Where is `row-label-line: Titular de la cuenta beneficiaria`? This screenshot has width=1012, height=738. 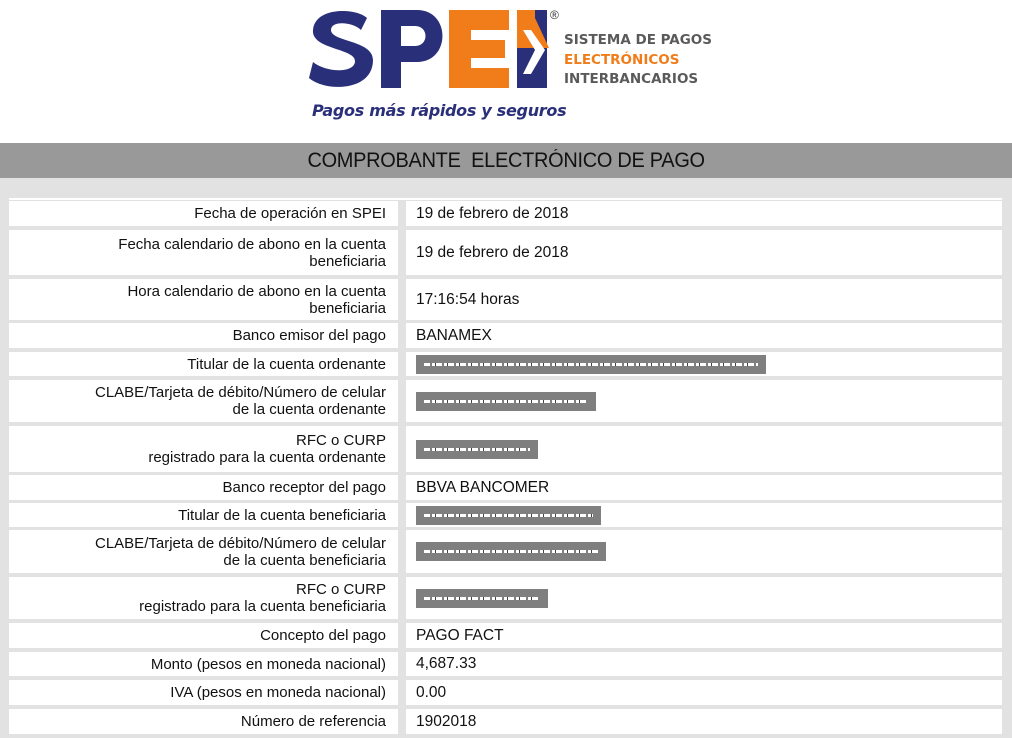 row-label-line: Titular de la cuenta beneficiaria is located at coordinates (282, 515).